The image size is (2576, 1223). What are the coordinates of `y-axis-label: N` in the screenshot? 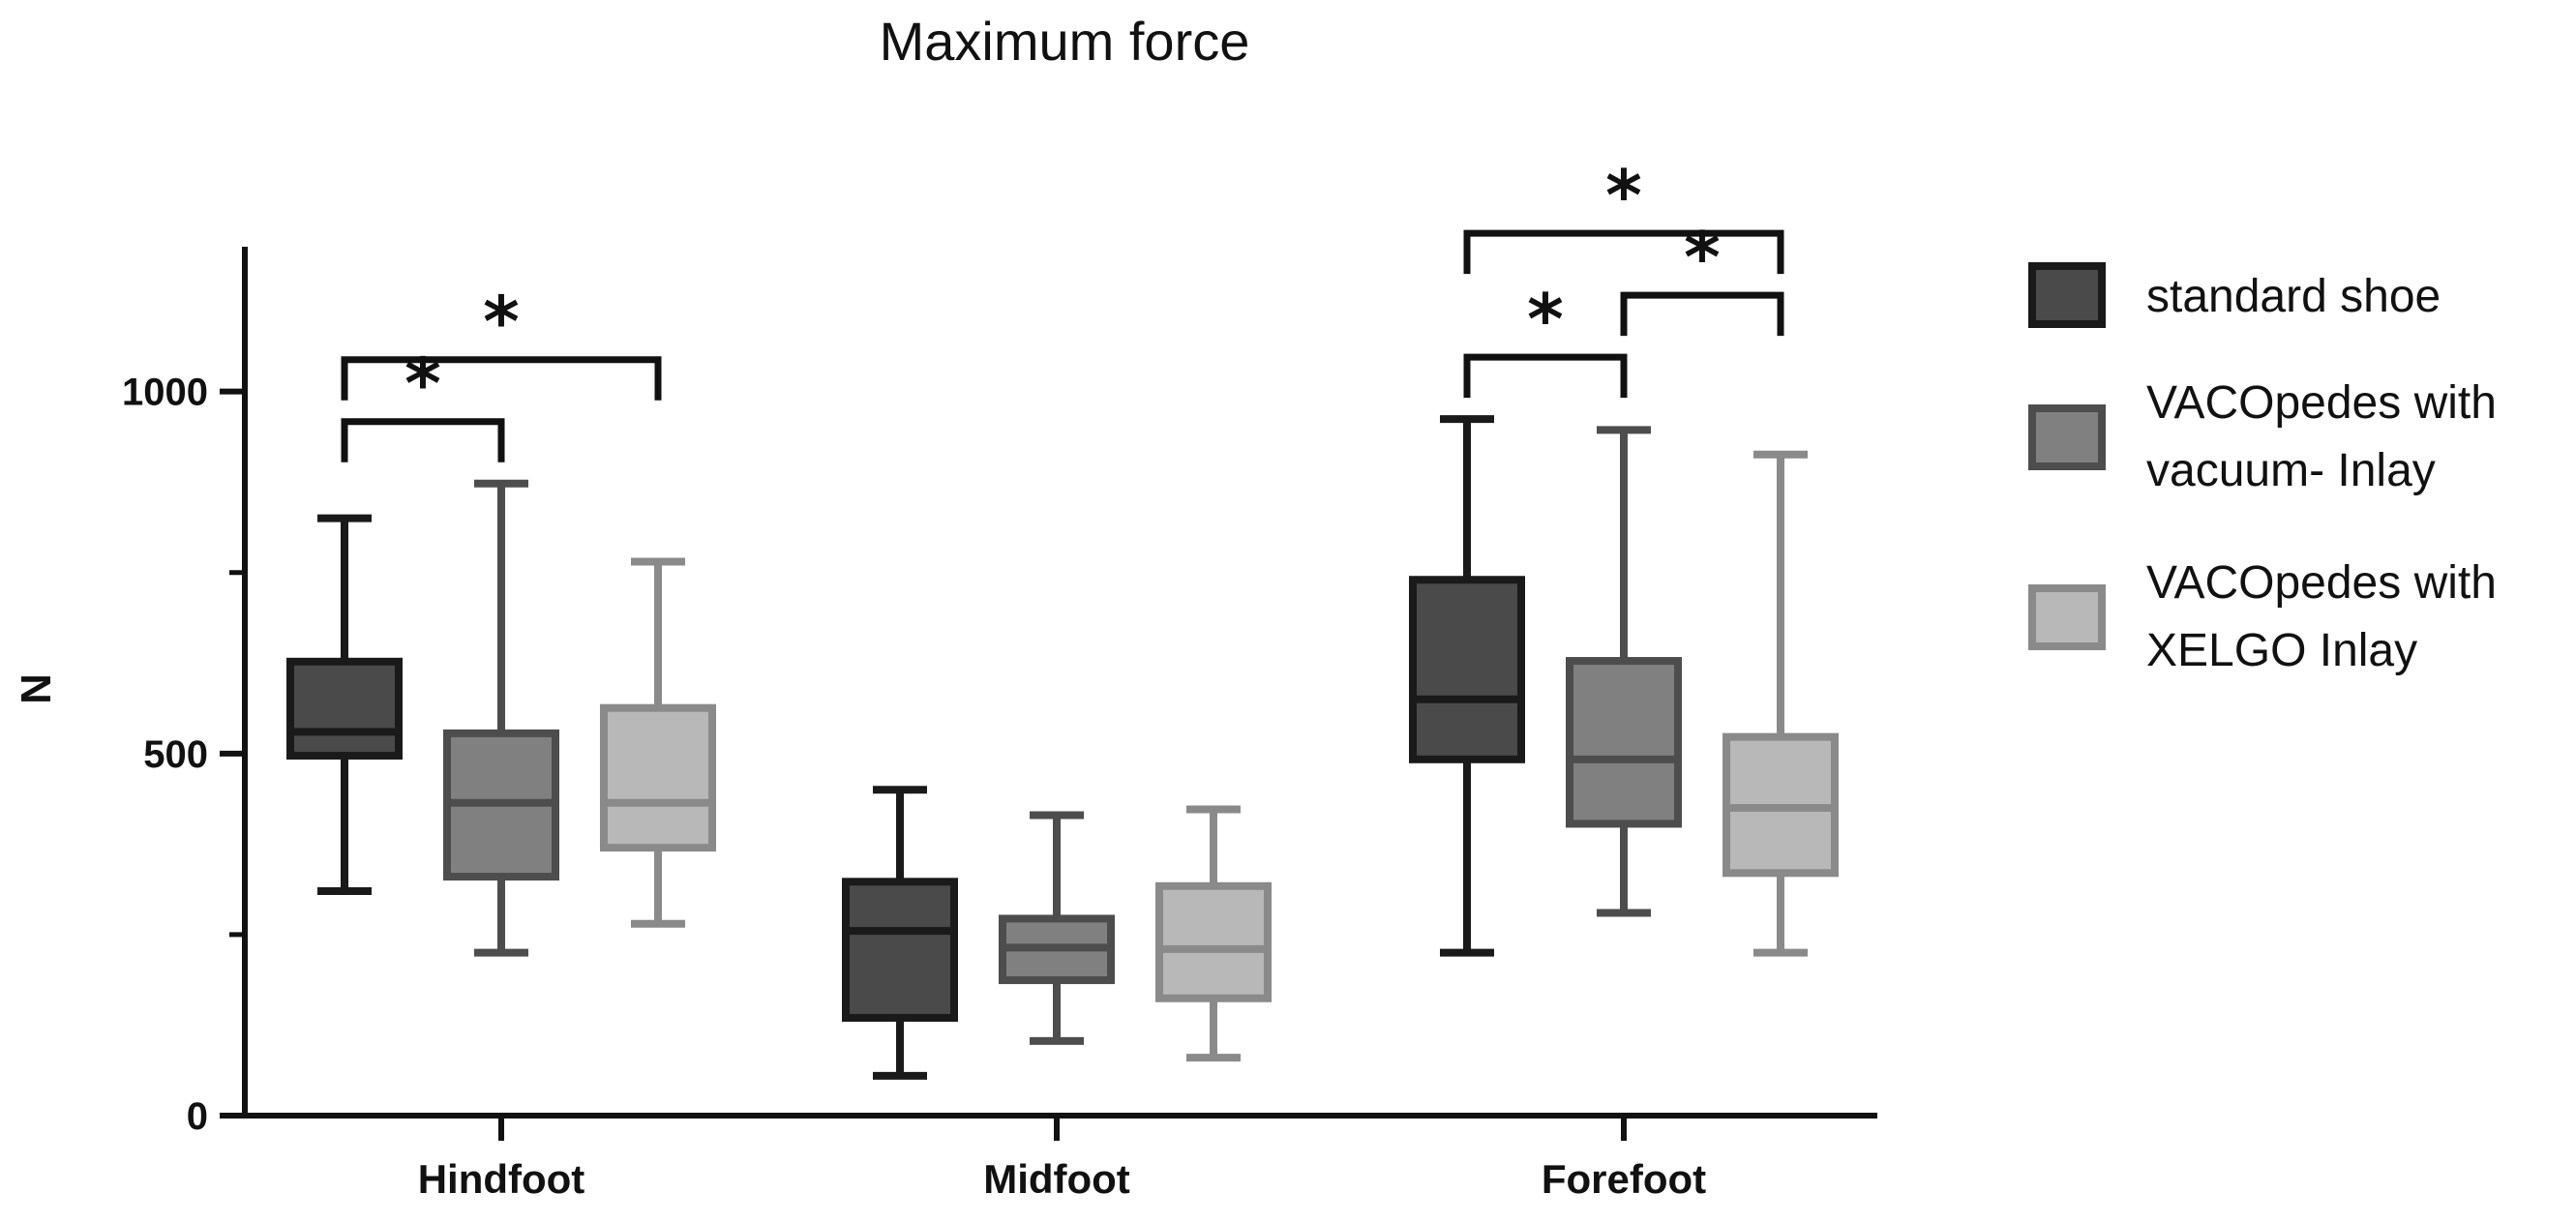 It's located at (36, 688).